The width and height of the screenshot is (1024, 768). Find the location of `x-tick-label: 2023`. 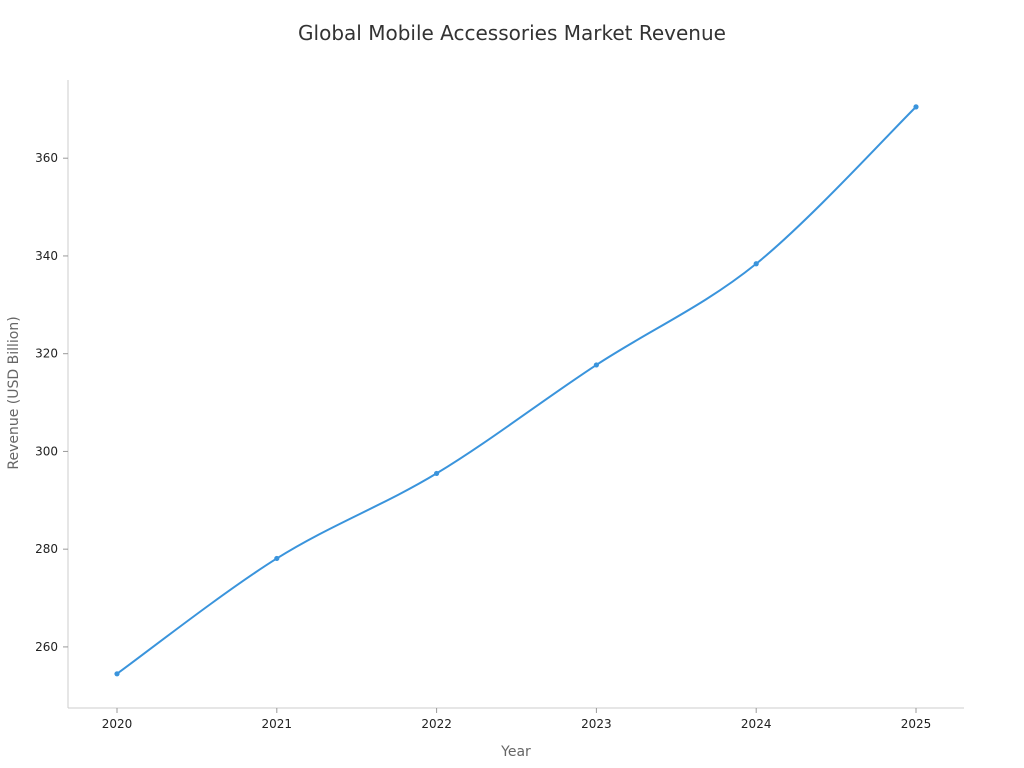

x-tick-label: 2023 is located at coordinates (596, 724).